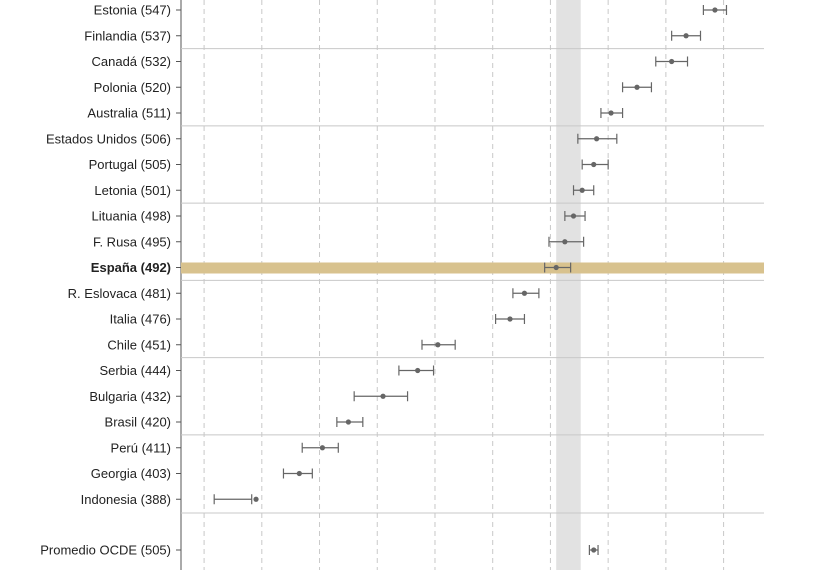 This screenshot has height=570, width=814. I want to click on row-label: Estonia (547), so click(132, 10).